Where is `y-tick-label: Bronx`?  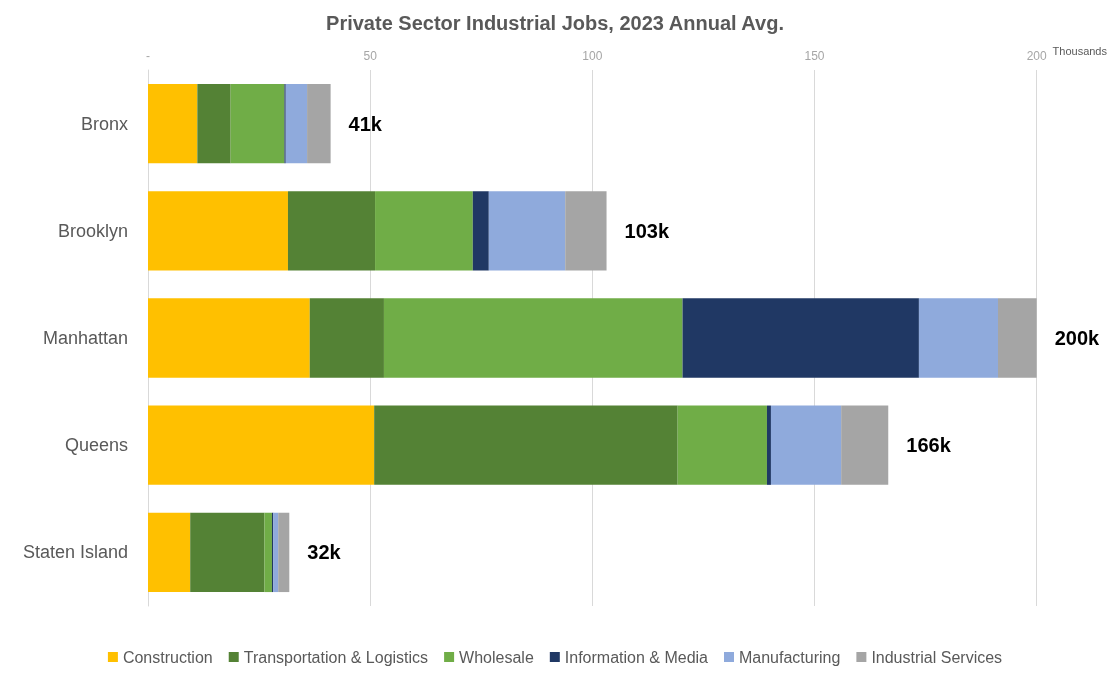
y-tick-label: Bronx is located at coordinates (104, 123).